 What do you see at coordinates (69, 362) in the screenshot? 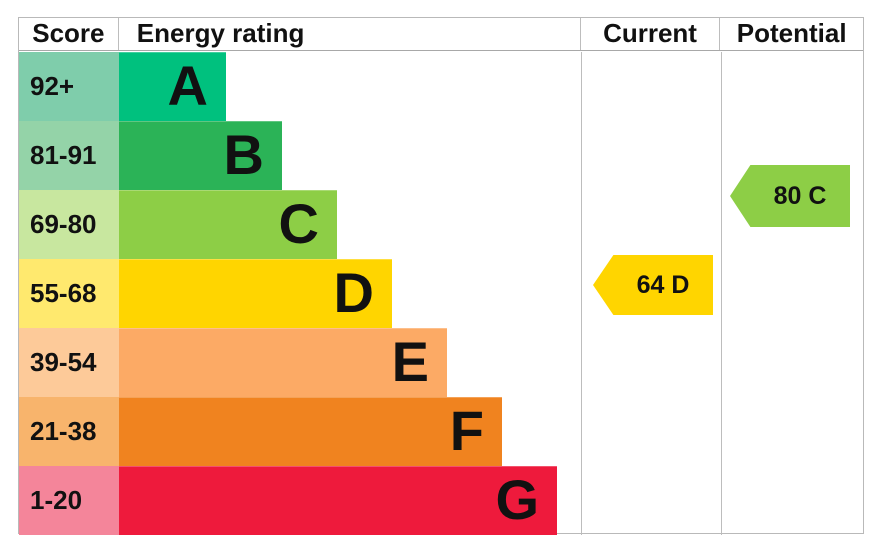
I see `band-score-range: 39-54` at bounding box center [69, 362].